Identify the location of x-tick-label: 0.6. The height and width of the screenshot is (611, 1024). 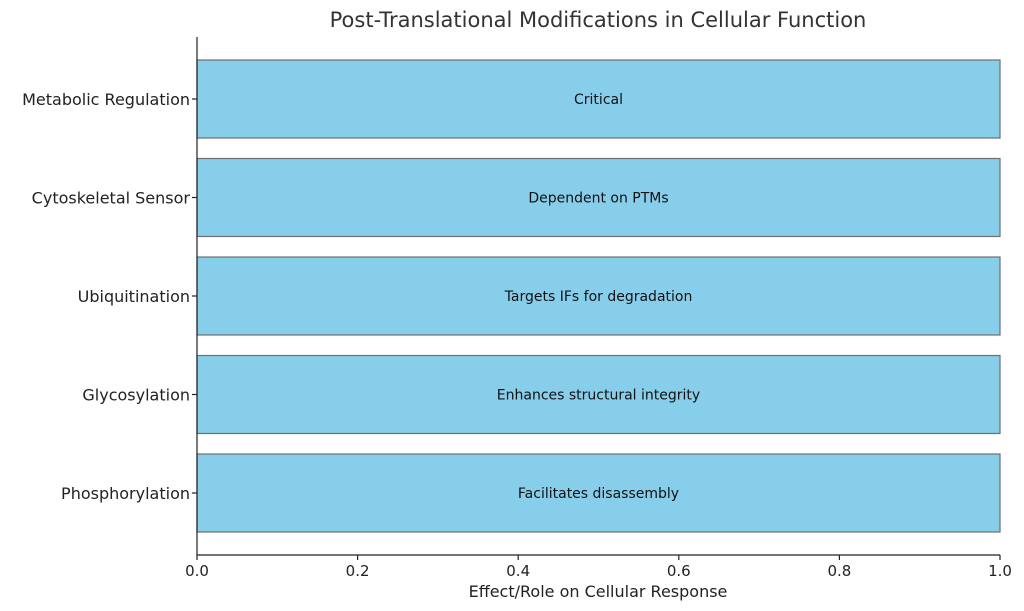
(679, 571).